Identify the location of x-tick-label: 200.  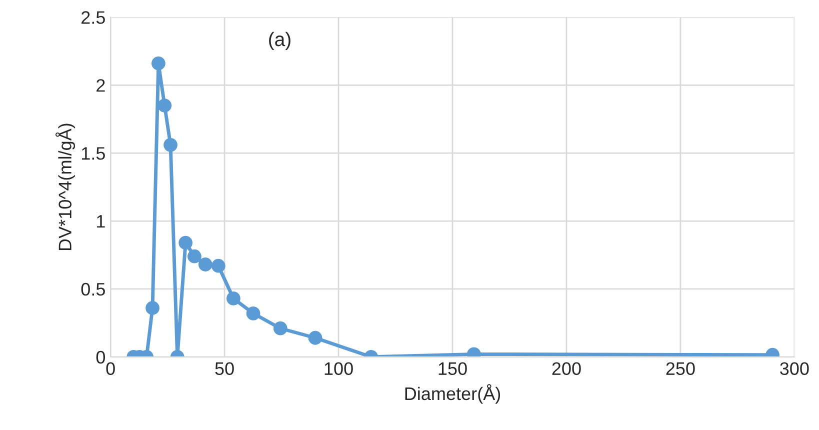
(566, 369).